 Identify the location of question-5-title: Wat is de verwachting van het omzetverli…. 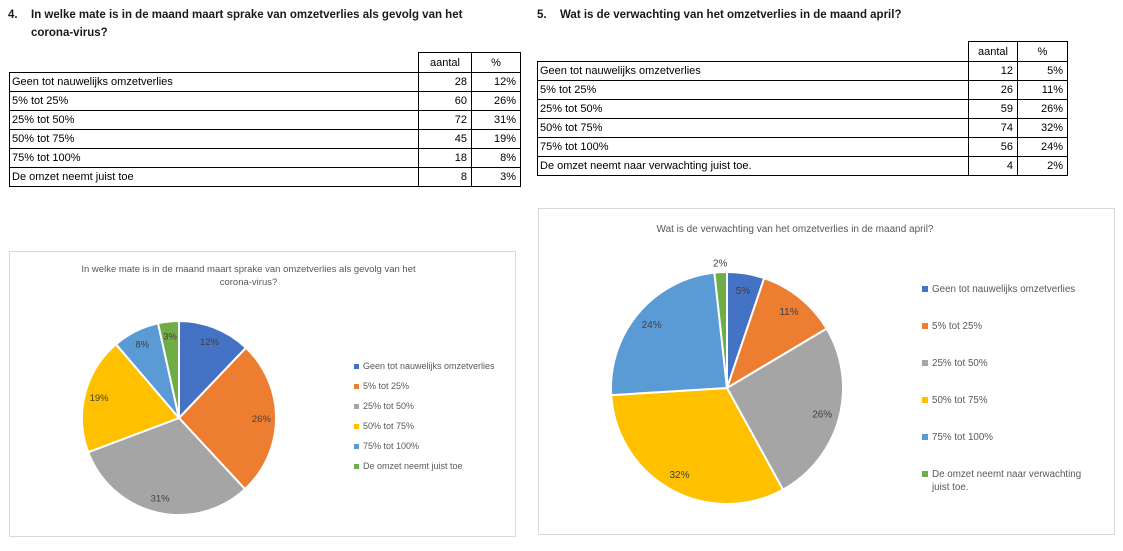
(820, 15).